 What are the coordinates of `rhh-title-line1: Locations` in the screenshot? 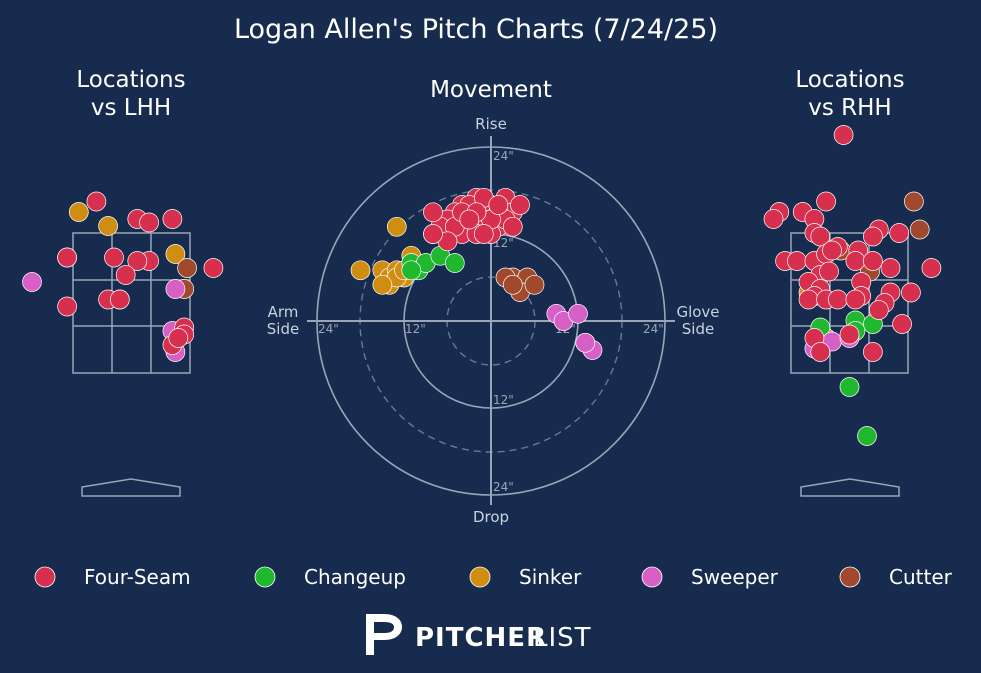 It's located at (849, 80).